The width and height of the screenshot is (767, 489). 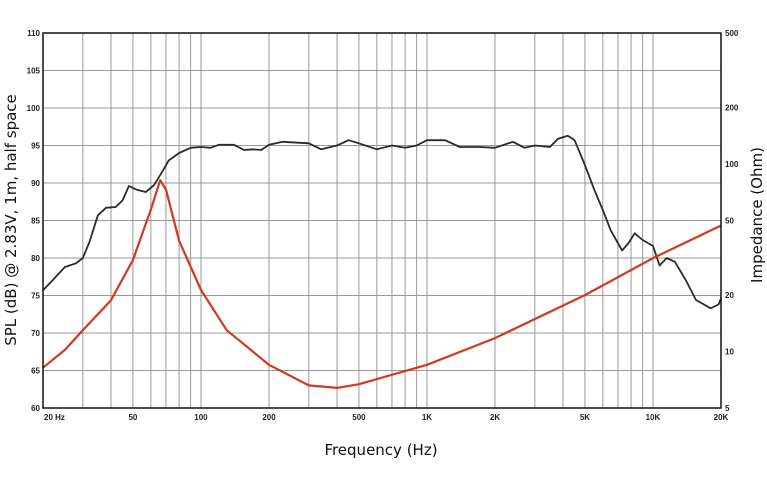 I want to click on y2-tick-label: 50, so click(x=729, y=221).